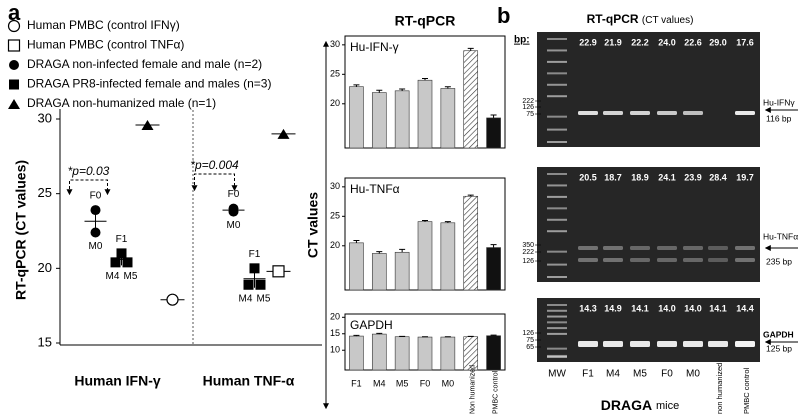  Describe the element at coordinates (21, 230) in the screenshot. I see `y-axis-label: RT-qPCR (CT values)` at that location.